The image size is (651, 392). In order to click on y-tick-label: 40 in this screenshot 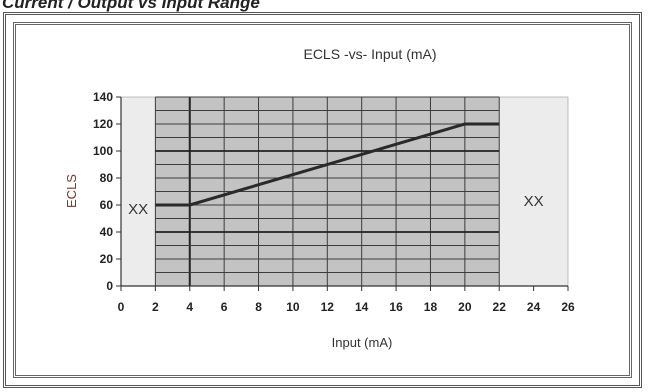, I will do `click(107, 232)`.